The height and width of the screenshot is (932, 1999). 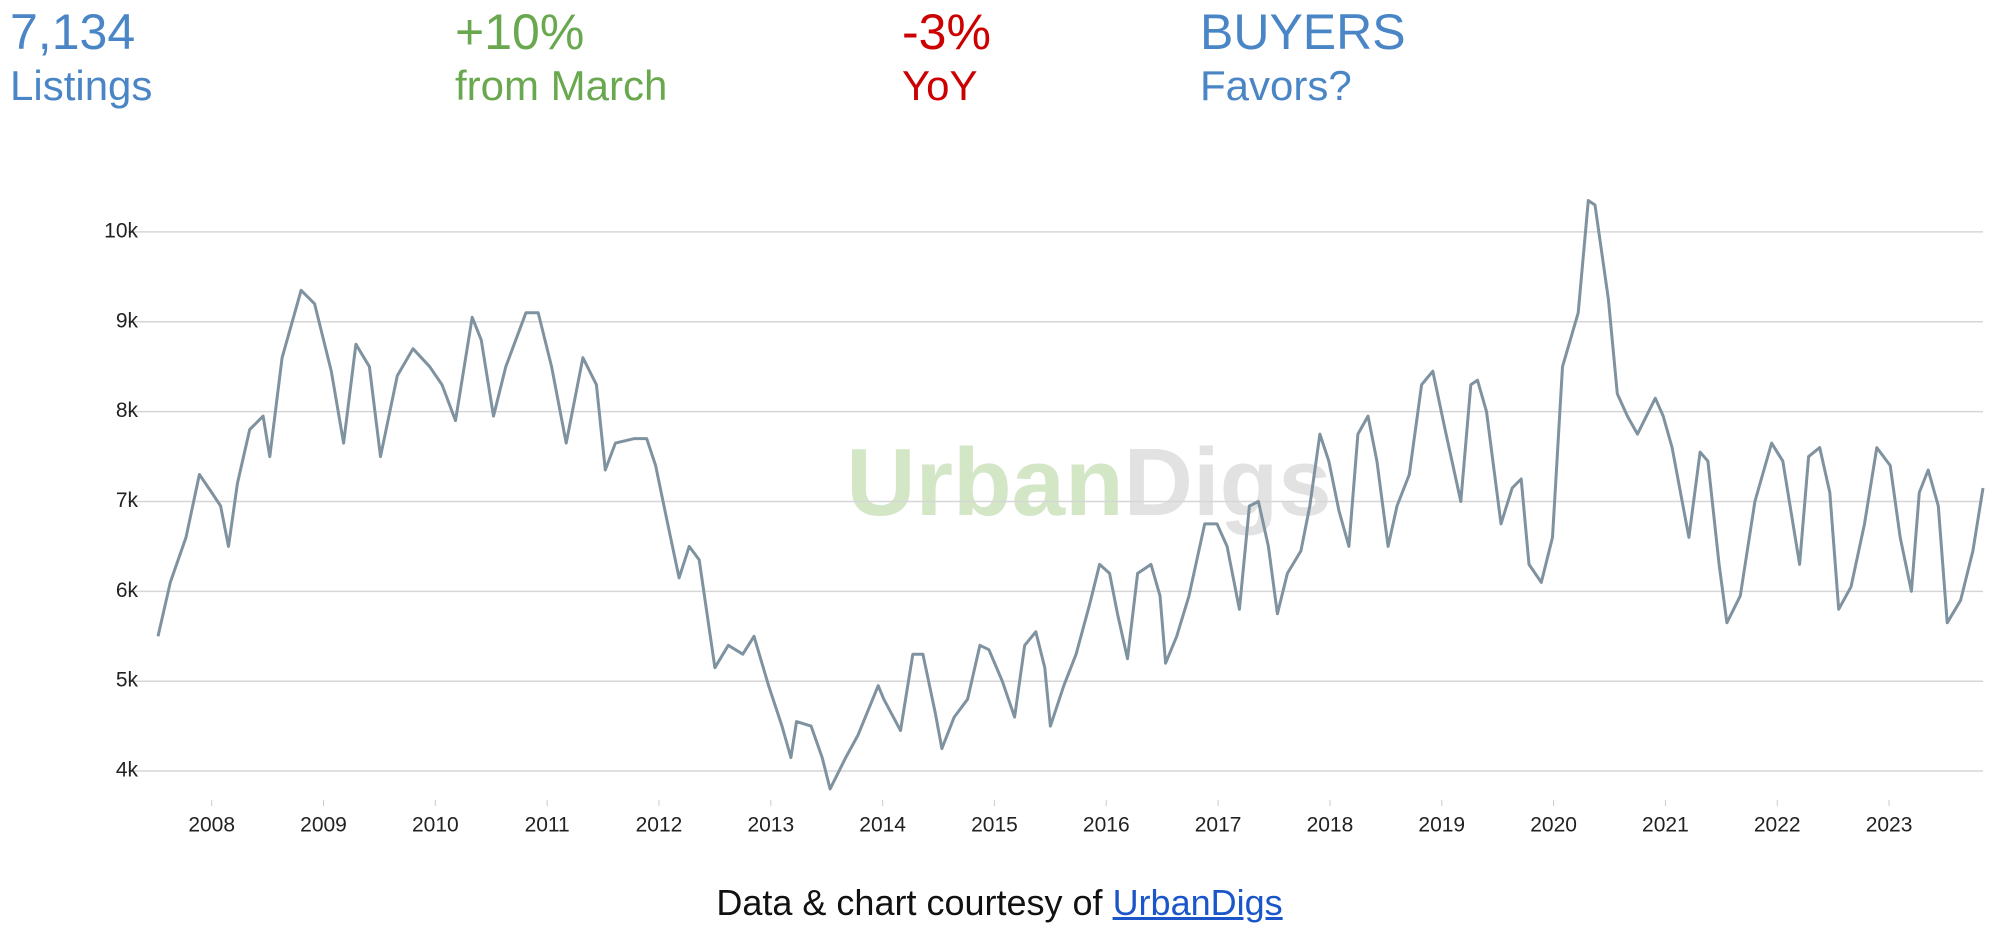 I want to click on y-tick-label: 6k, so click(x=127, y=590).